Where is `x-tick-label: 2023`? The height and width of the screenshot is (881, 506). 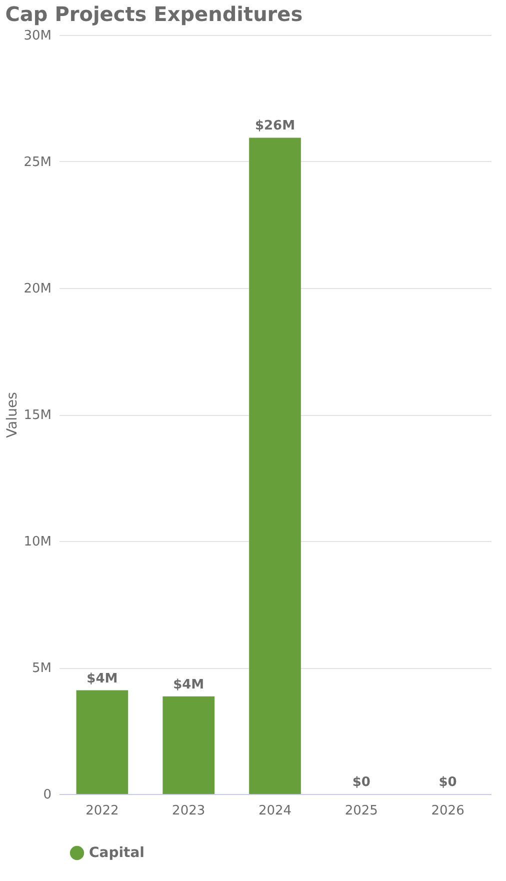
x-tick-label: 2023 is located at coordinates (189, 811).